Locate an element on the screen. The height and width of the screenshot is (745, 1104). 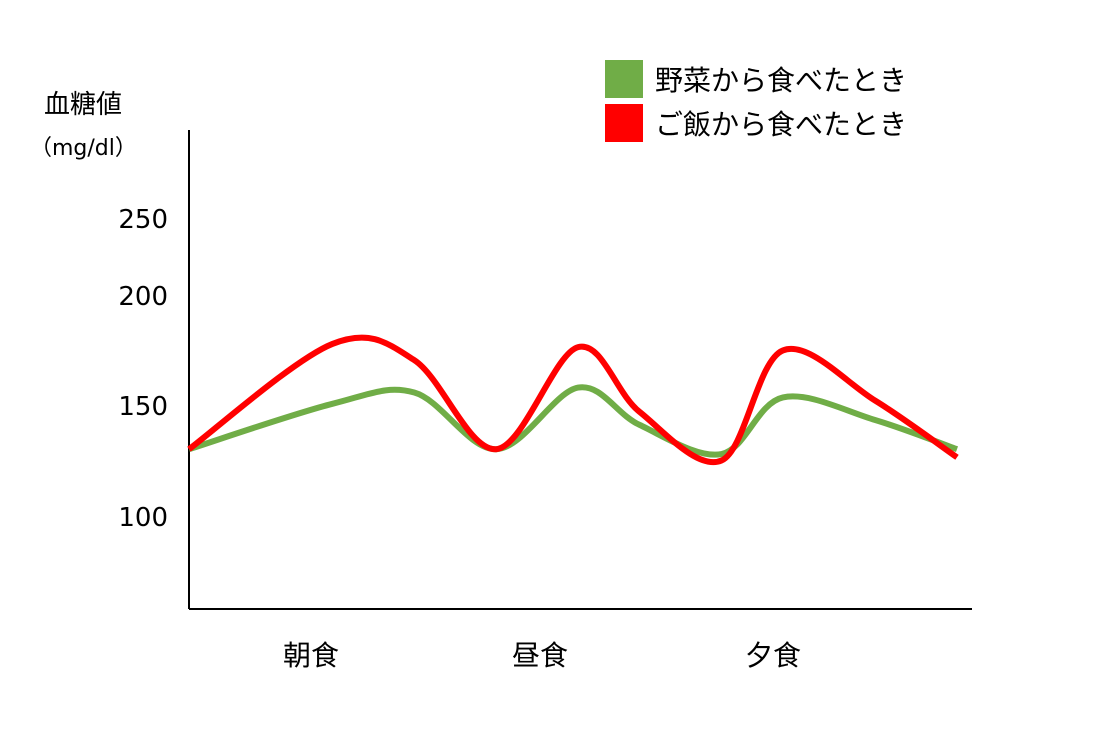
y-axis-unit: （mg/dl） is located at coordinates (83, 148).